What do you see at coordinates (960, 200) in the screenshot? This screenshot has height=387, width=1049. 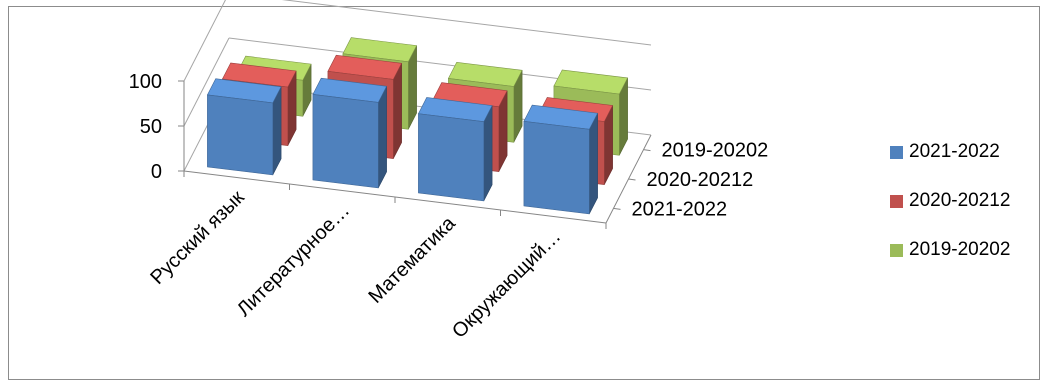 I see `legend-label-1: 2020-20212` at bounding box center [960, 200].